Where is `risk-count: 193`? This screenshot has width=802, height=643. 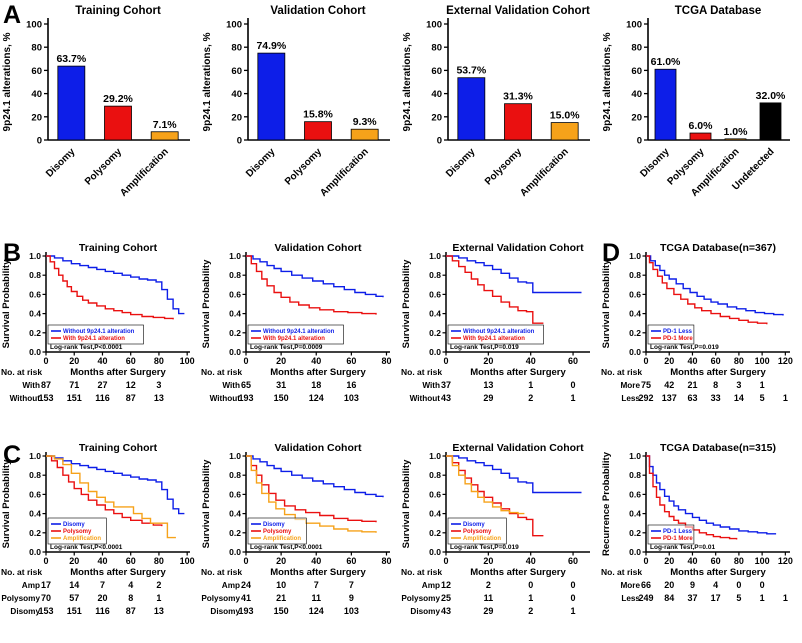
risk-count: 193 is located at coordinates (245, 611).